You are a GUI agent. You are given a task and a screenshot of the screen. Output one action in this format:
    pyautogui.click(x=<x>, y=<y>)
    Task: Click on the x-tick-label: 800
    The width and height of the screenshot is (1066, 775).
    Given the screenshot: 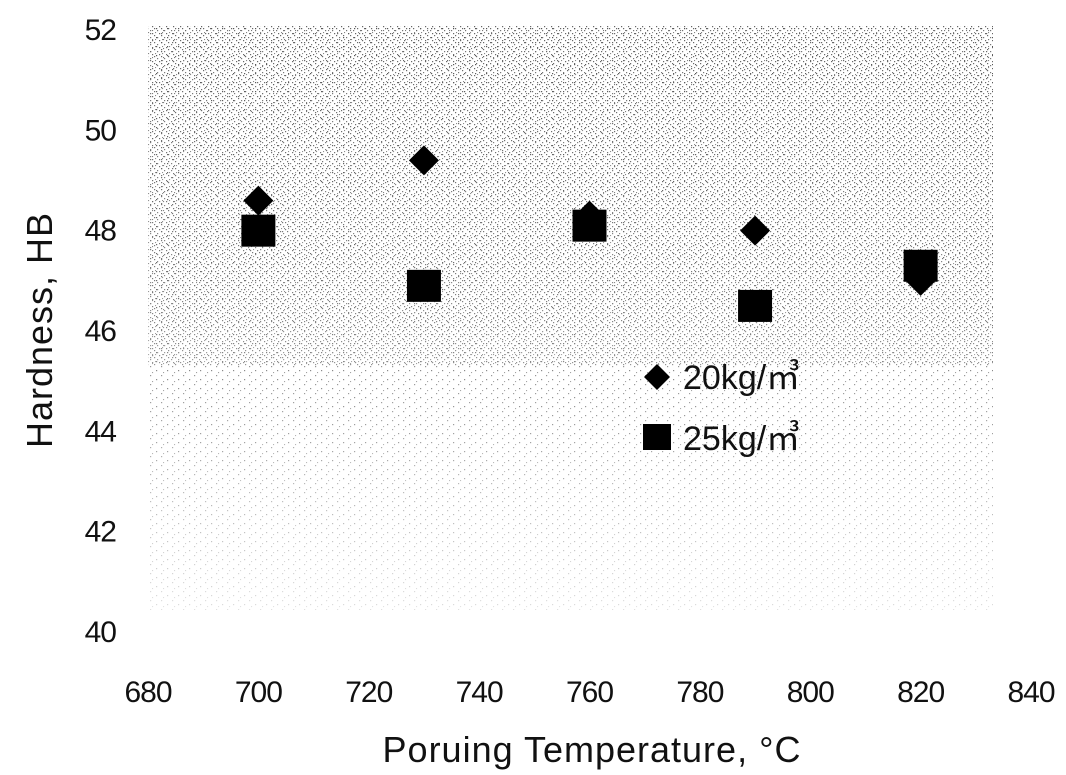 What is the action you would take?
    pyautogui.click(x=810, y=692)
    